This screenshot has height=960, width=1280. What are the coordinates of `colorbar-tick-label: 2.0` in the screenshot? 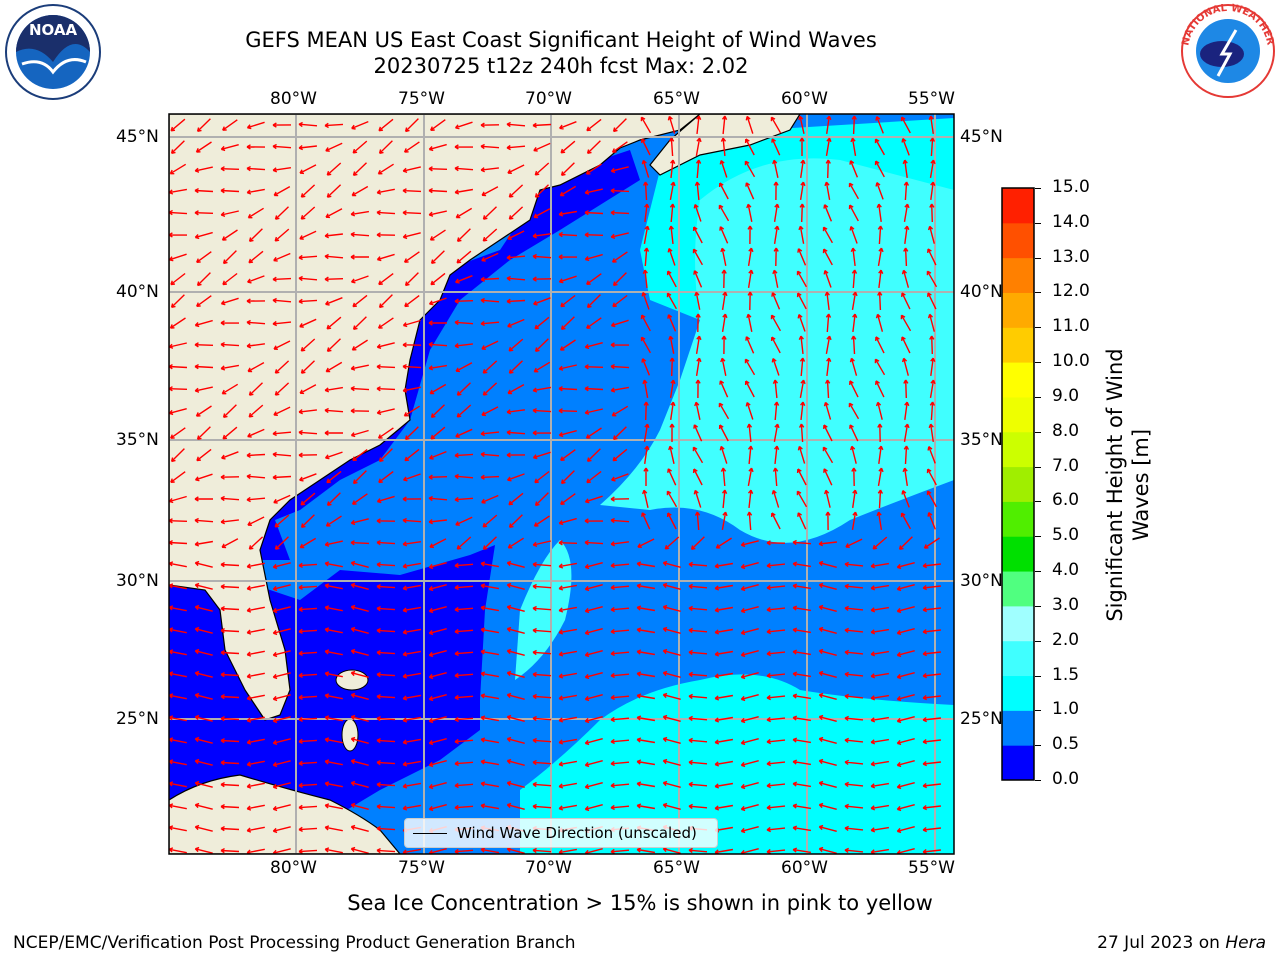 It's located at (1066, 639).